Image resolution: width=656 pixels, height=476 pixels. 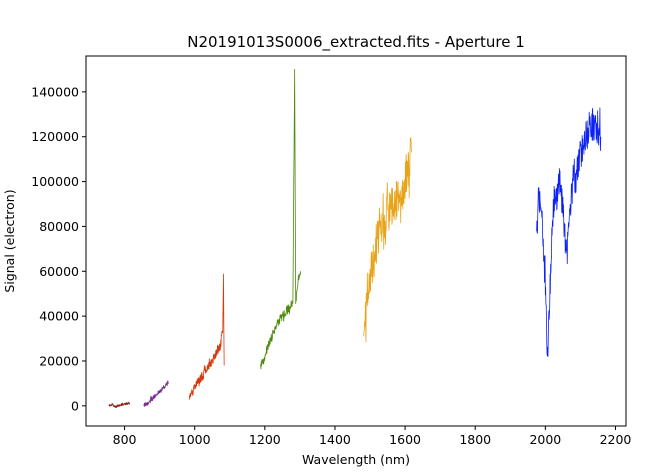 What do you see at coordinates (475, 439) in the screenshot?
I see `x-tick-label: 1800` at bounding box center [475, 439].